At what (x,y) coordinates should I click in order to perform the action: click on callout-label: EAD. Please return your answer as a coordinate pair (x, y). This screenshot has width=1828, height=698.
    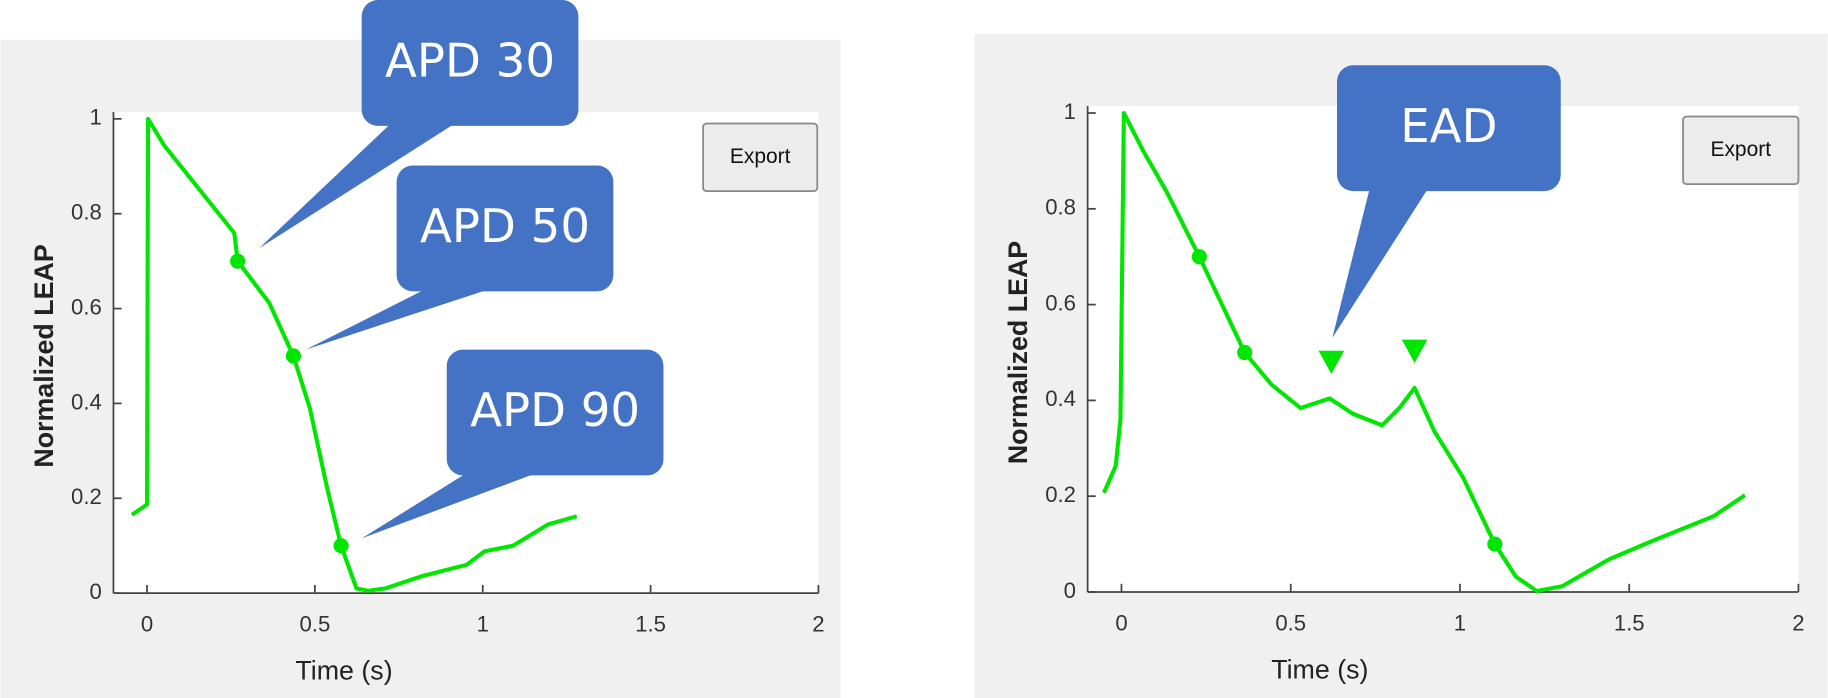
    Looking at the image, I should click on (1448, 126).